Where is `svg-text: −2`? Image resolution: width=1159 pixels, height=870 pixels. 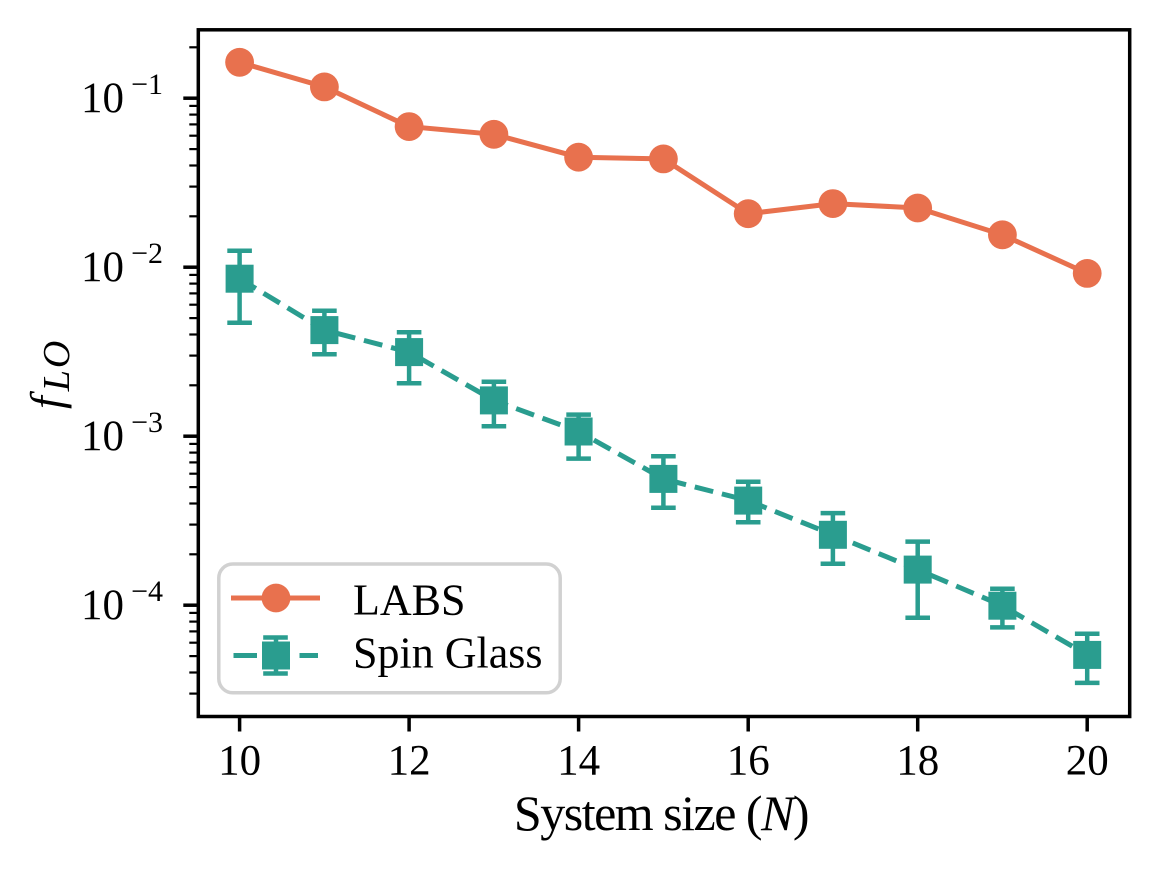 svg-text: −2 is located at coordinates (147, 253).